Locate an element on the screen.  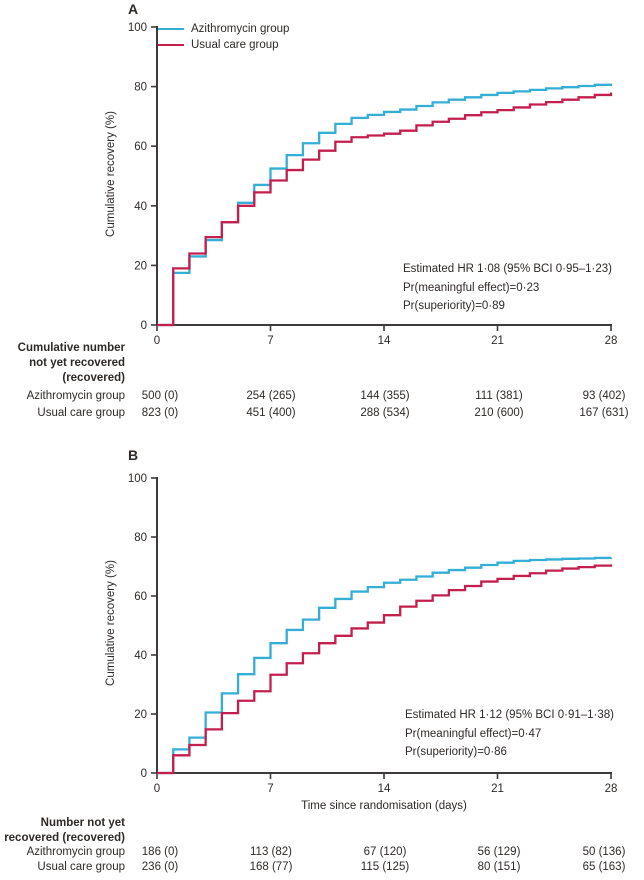
azithromycin-line-swatch is located at coordinates (171, 29).